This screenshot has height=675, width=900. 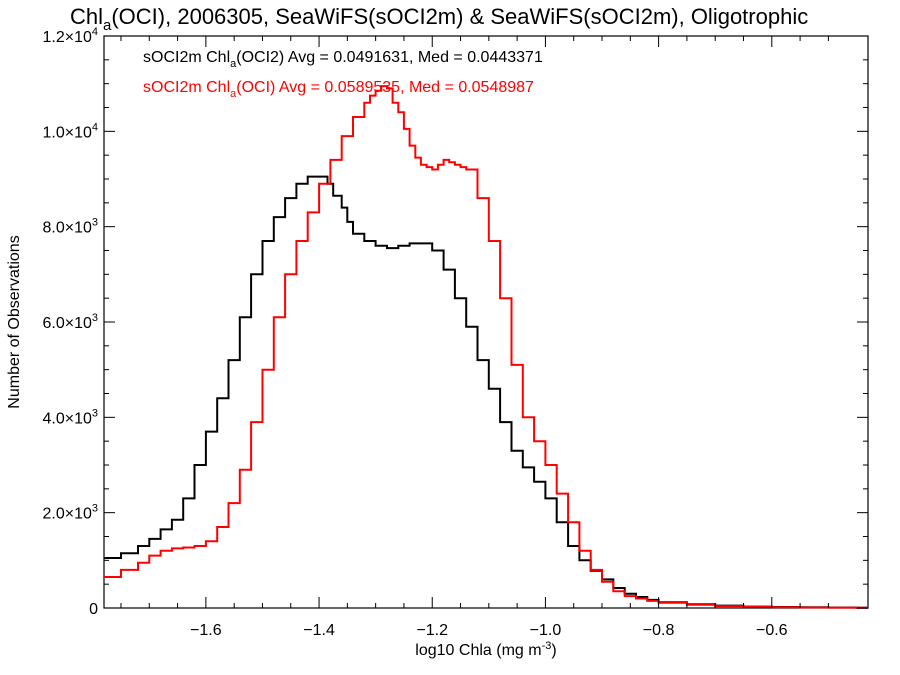 I want to click on legend-black-text-b: (OCI2) Avg = 0.0491631, Med = 0.0443371, so click(x=389, y=57).